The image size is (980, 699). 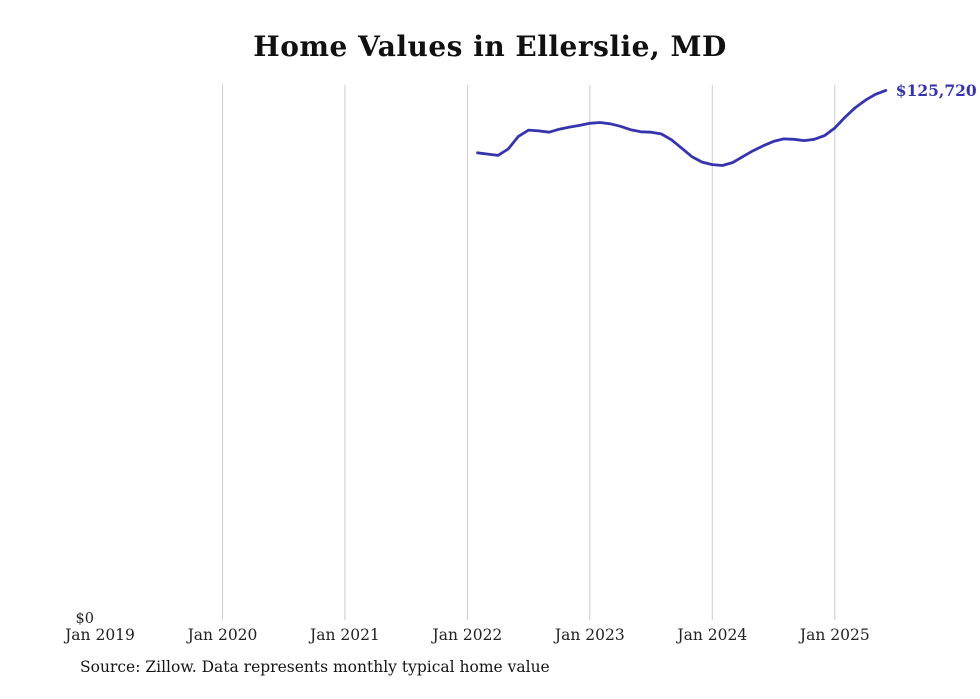 What do you see at coordinates (490, 46) in the screenshot?
I see `chart-title: Home Values in Ellerslie, MD` at bounding box center [490, 46].